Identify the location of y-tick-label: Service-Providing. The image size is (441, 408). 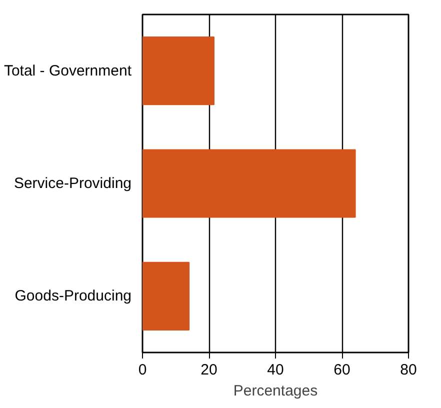
(73, 183).